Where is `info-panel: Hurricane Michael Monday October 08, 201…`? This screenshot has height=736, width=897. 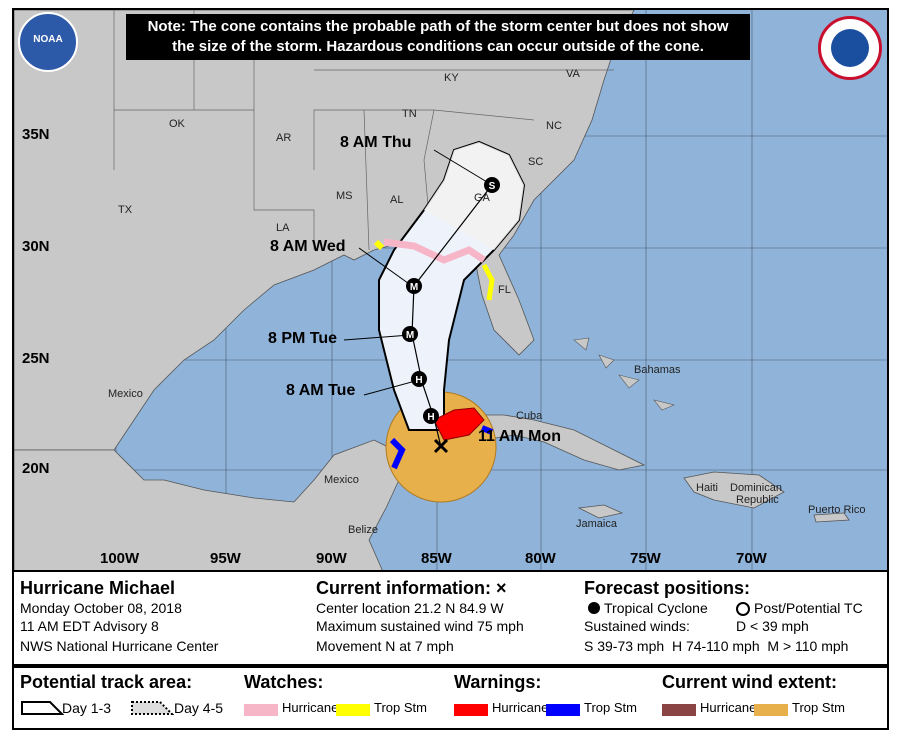 info-panel: Hurricane Michael Monday October 08, 201… is located at coordinates (450, 619).